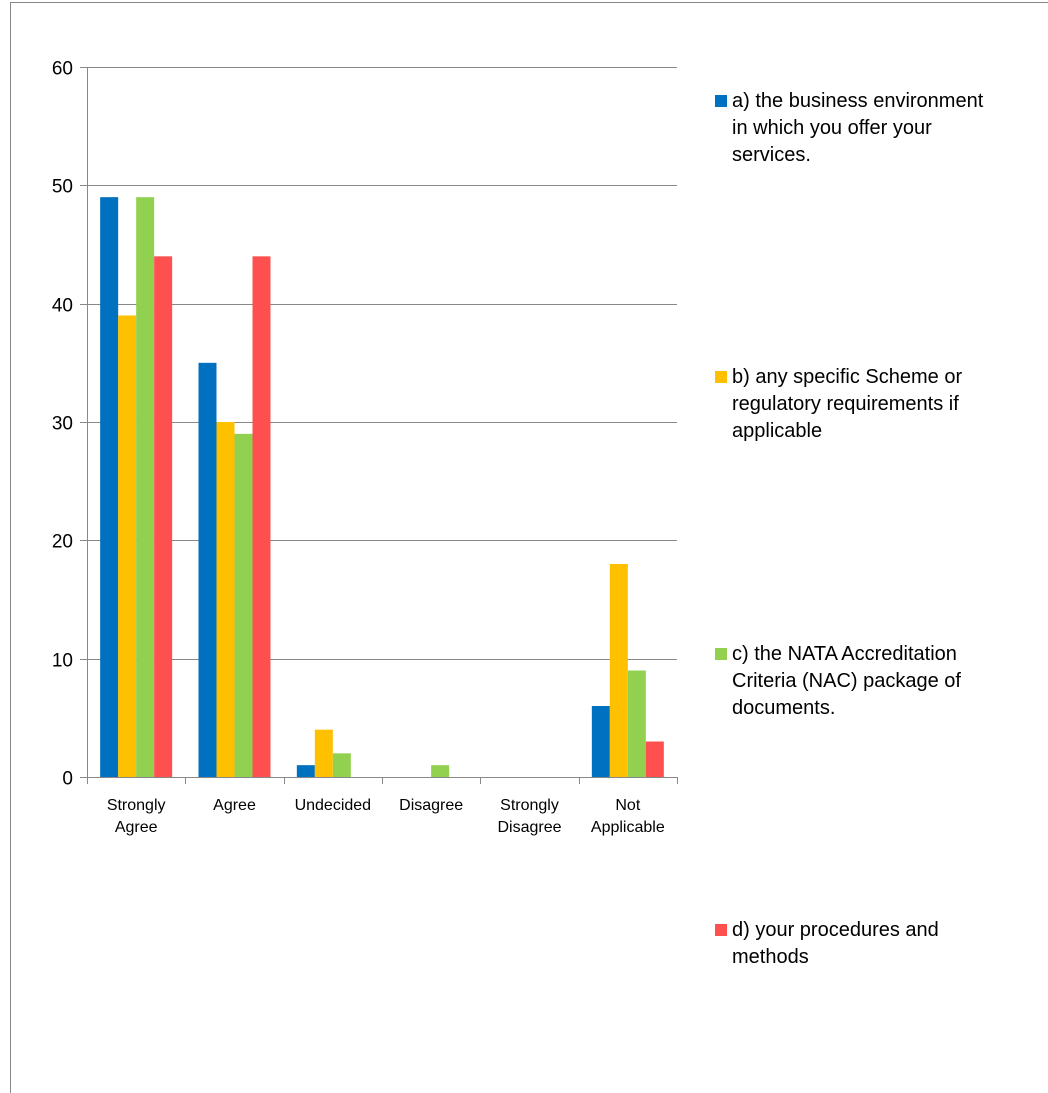 This screenshot has height=1093, width=1048. What do you see at coordinates (529, 816) in the screenshot?
I see `x-tick-label: Strongly Disagree` at bounding box center [529, 816].